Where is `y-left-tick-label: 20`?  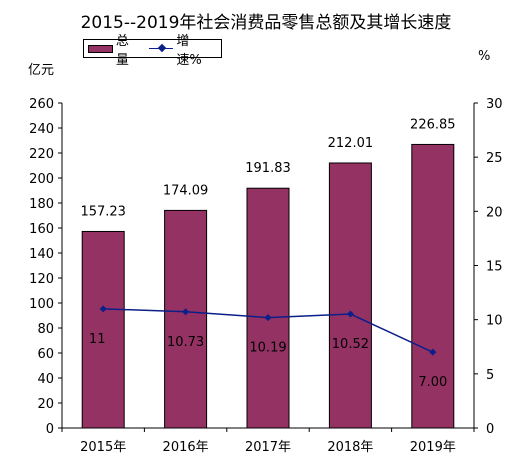 y-left-tick-label: 20 is located at coordinates (45, 404).